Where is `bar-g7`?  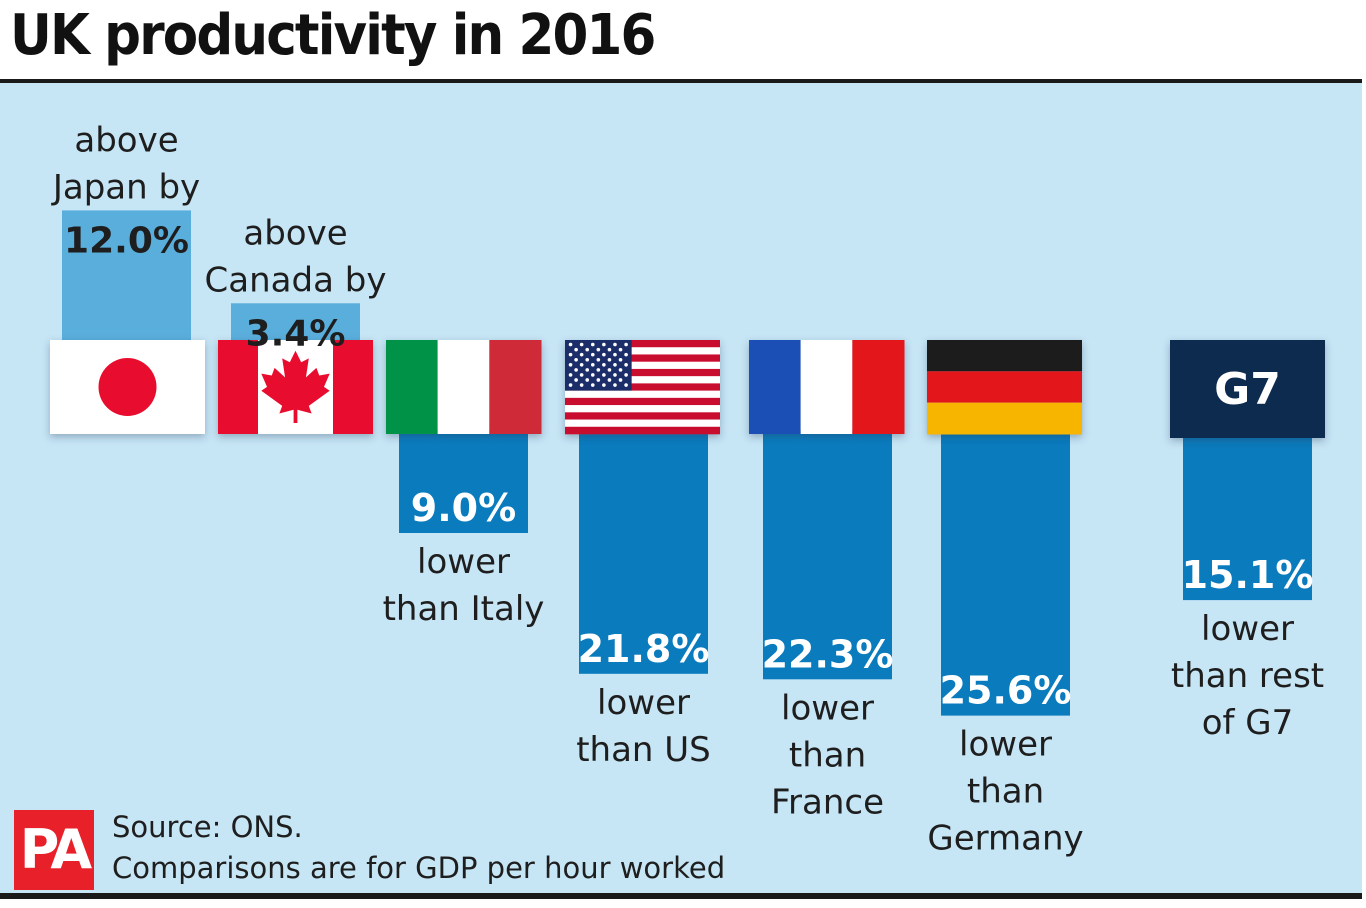 bar-g7 is located at coordinates (1247, 515).